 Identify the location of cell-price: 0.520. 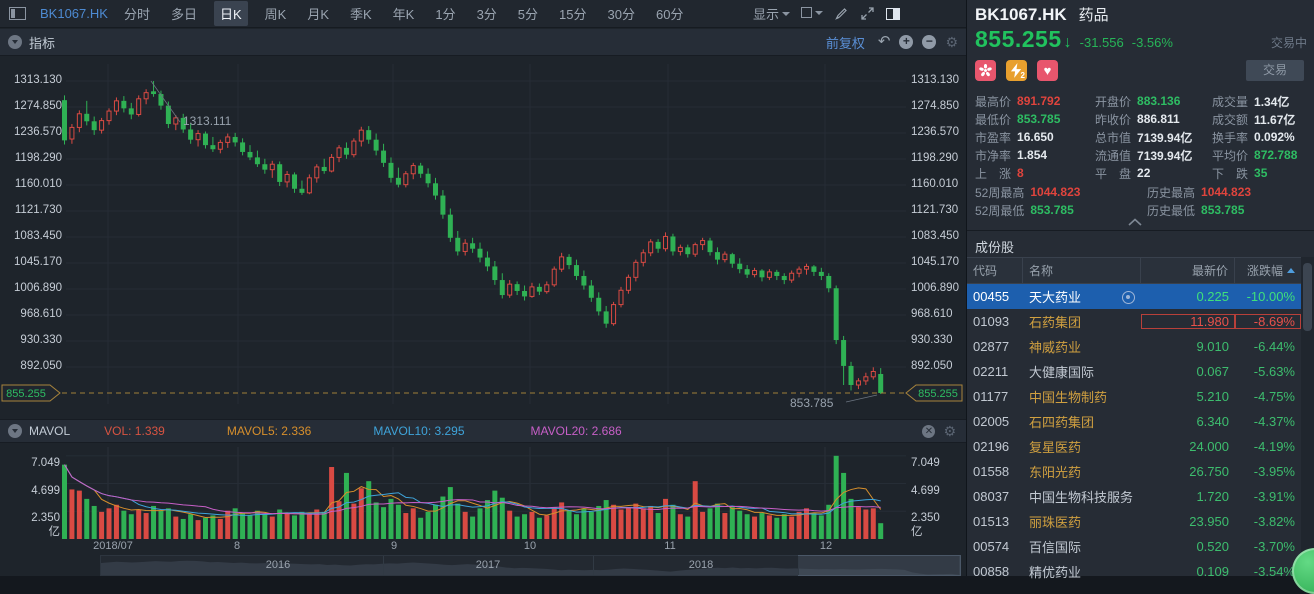
(1212, 546).